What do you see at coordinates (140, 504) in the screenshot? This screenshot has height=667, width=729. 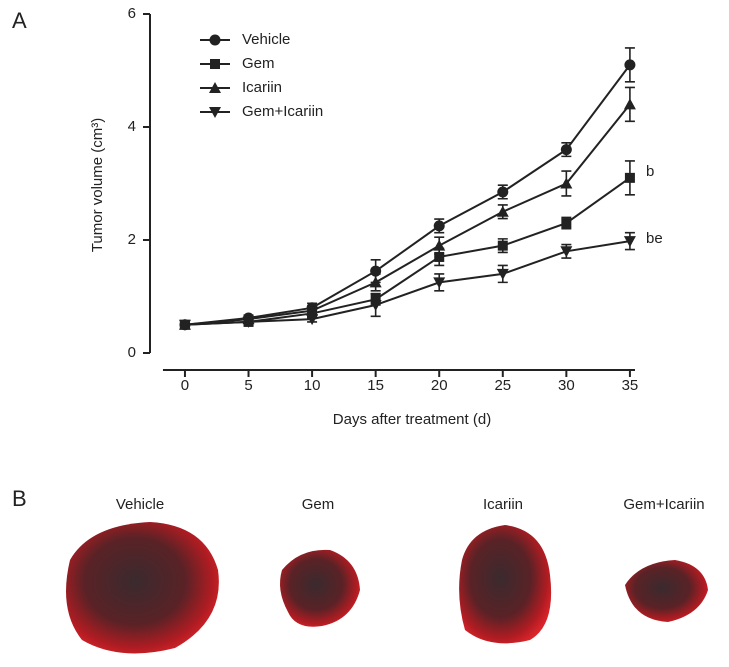 I see `photo-label: Vehicle` at bounding box center [140, 504].